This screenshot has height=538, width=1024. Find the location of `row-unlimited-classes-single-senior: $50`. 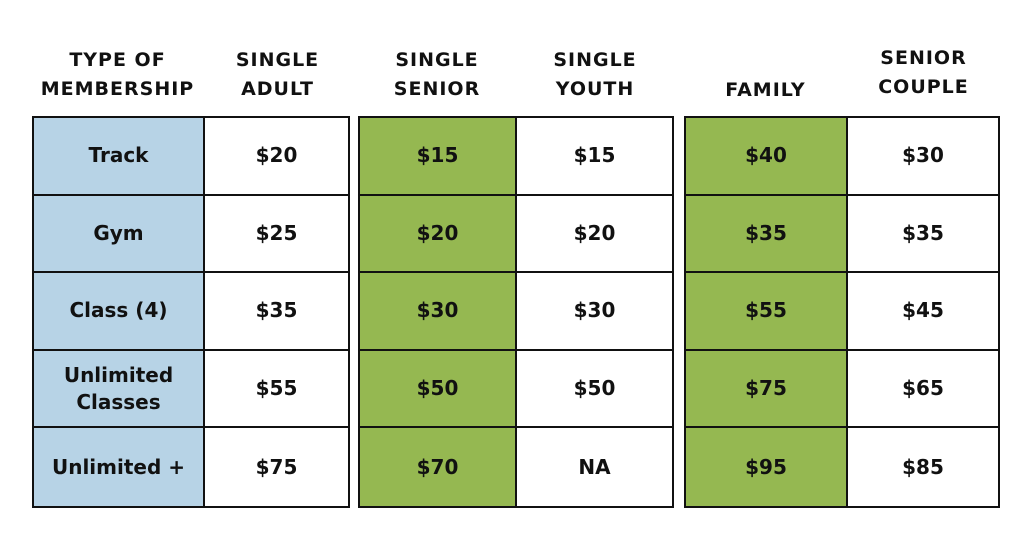

row-unlimited-classes-single-senior: $50 is located at coordinates (438, 389).